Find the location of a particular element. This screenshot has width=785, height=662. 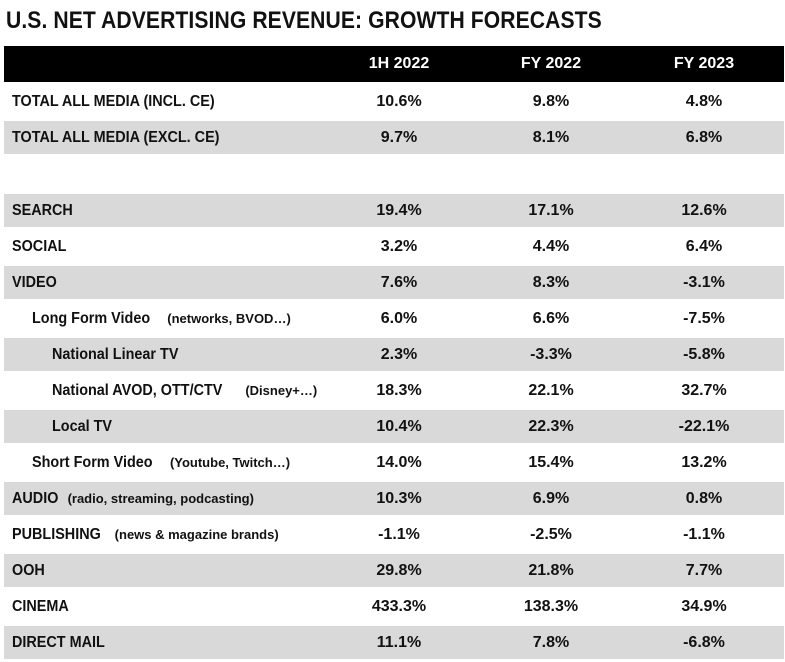

table-row: DIRECT MAIL 11.1% 7.8% -6.8% is located at coordinates (394, 644).